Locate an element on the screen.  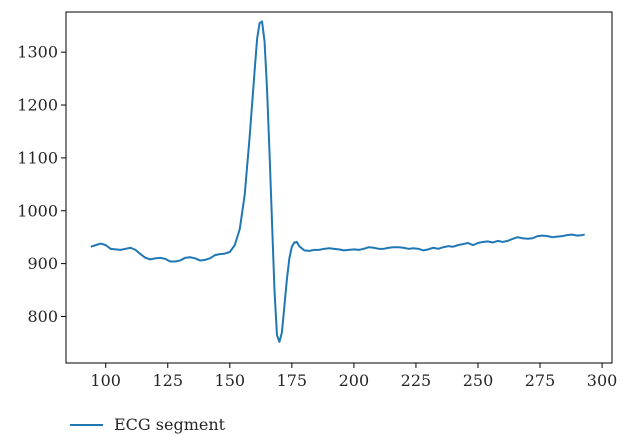
y-axis: 800 900 1000 1100 1200 1300 is located at coordinates (41, 184).